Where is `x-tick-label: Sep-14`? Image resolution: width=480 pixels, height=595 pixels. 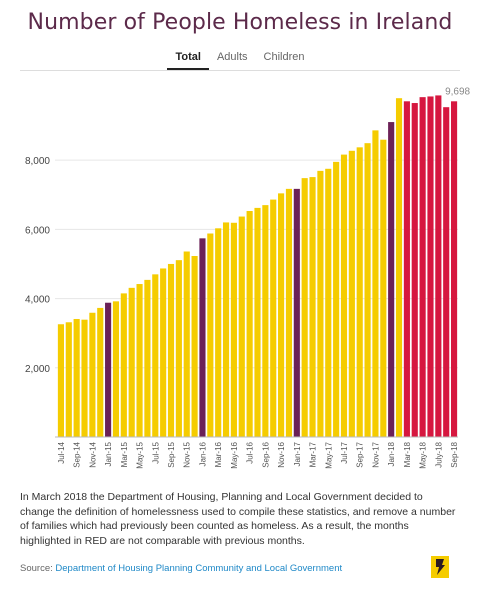 x-tick-label: Sep-14 is located at coordinates (77, 454).